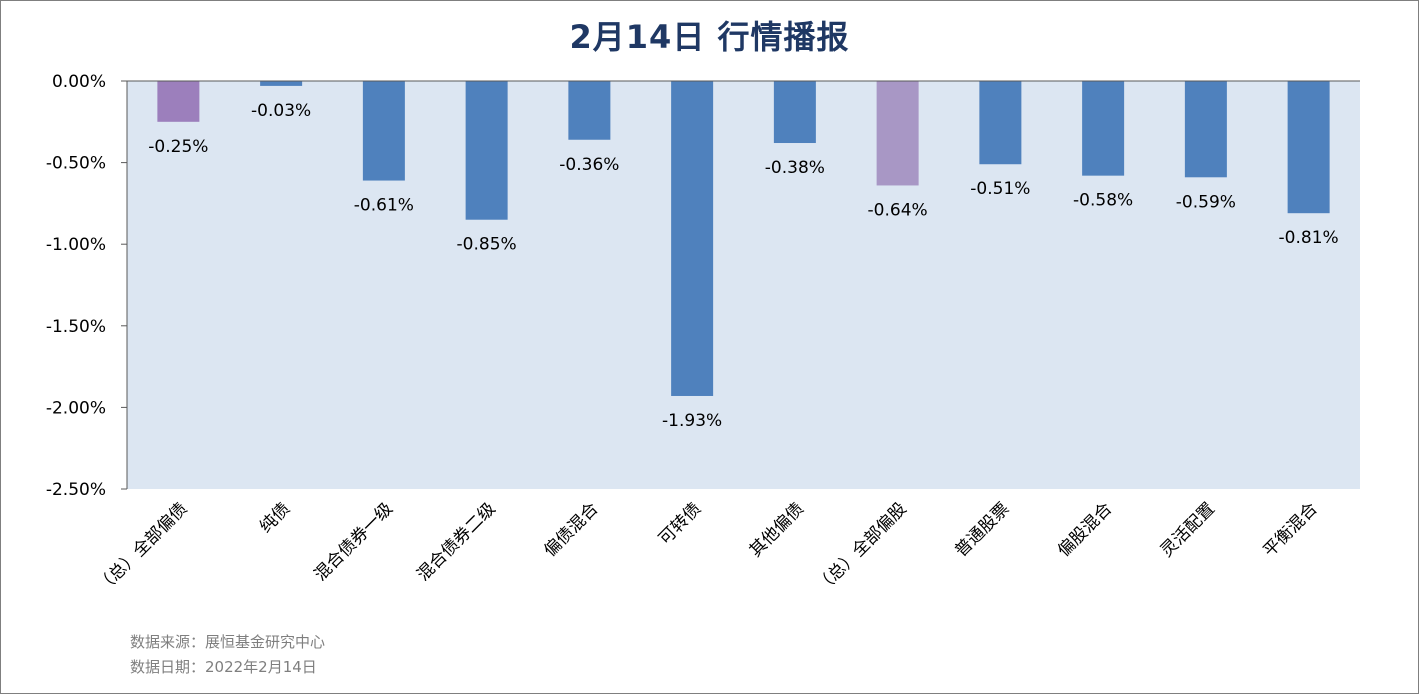 Image resolution: width=1419 pixels, height=694 pixels. I want to click on chart-title: 2月14日 行情播报, so click(709, 37).